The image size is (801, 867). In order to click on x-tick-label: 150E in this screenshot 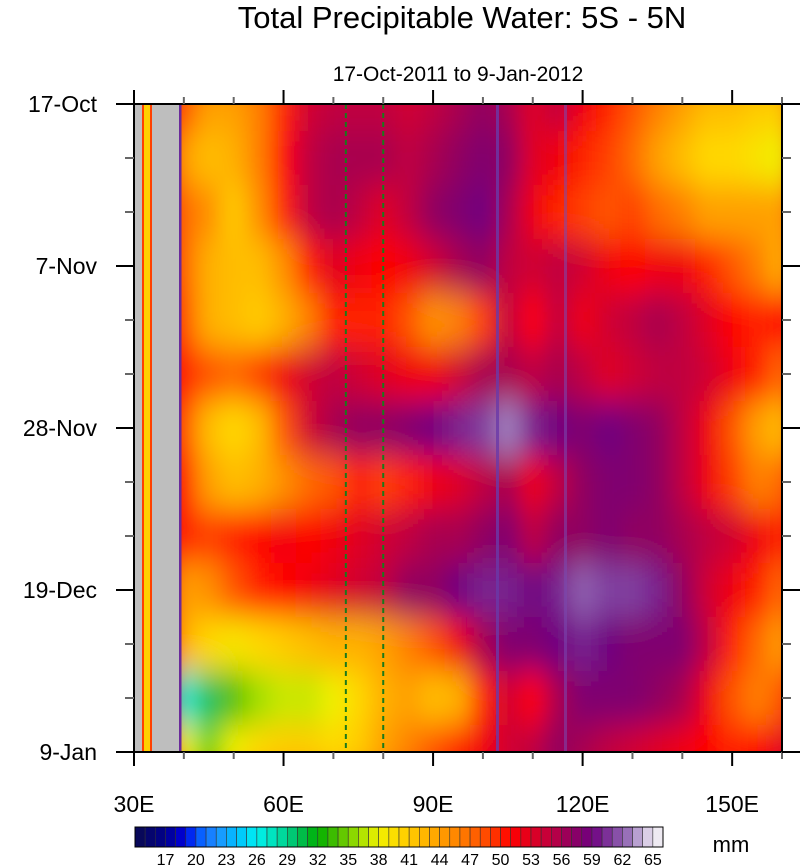, I will do `click(732, 804)`.